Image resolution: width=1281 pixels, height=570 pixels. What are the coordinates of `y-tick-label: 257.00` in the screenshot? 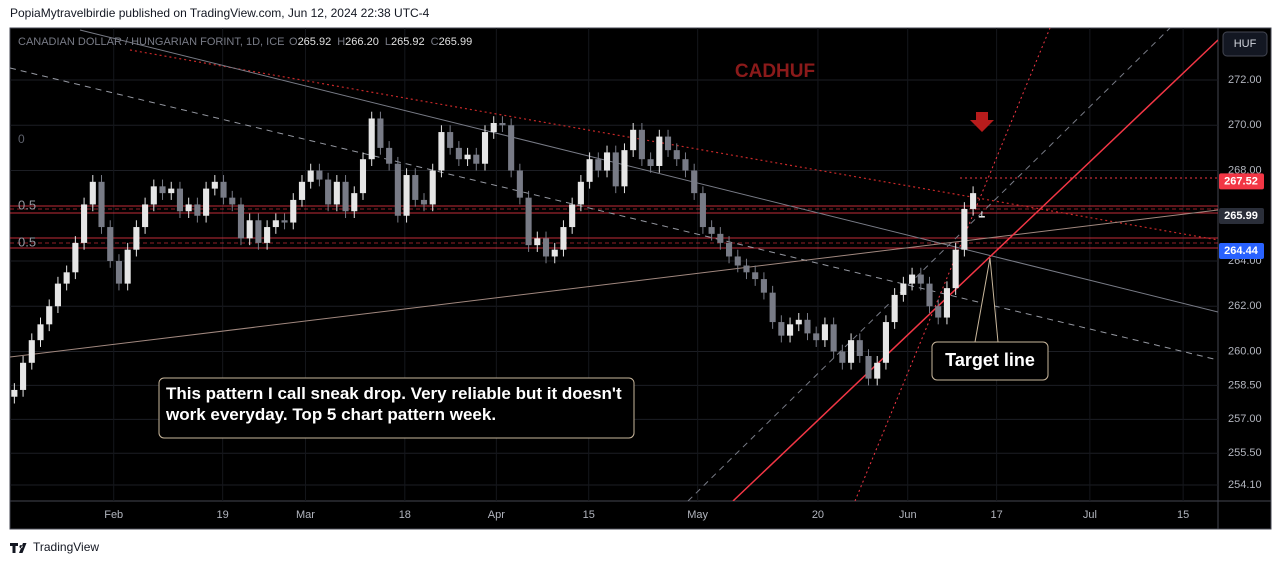 It's located at (1245, 419).